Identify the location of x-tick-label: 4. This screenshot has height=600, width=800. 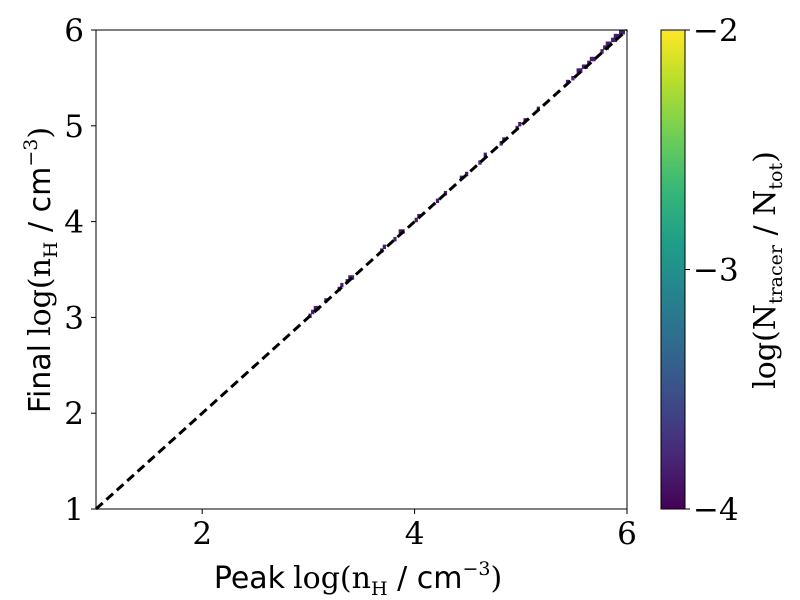
(415, 534).